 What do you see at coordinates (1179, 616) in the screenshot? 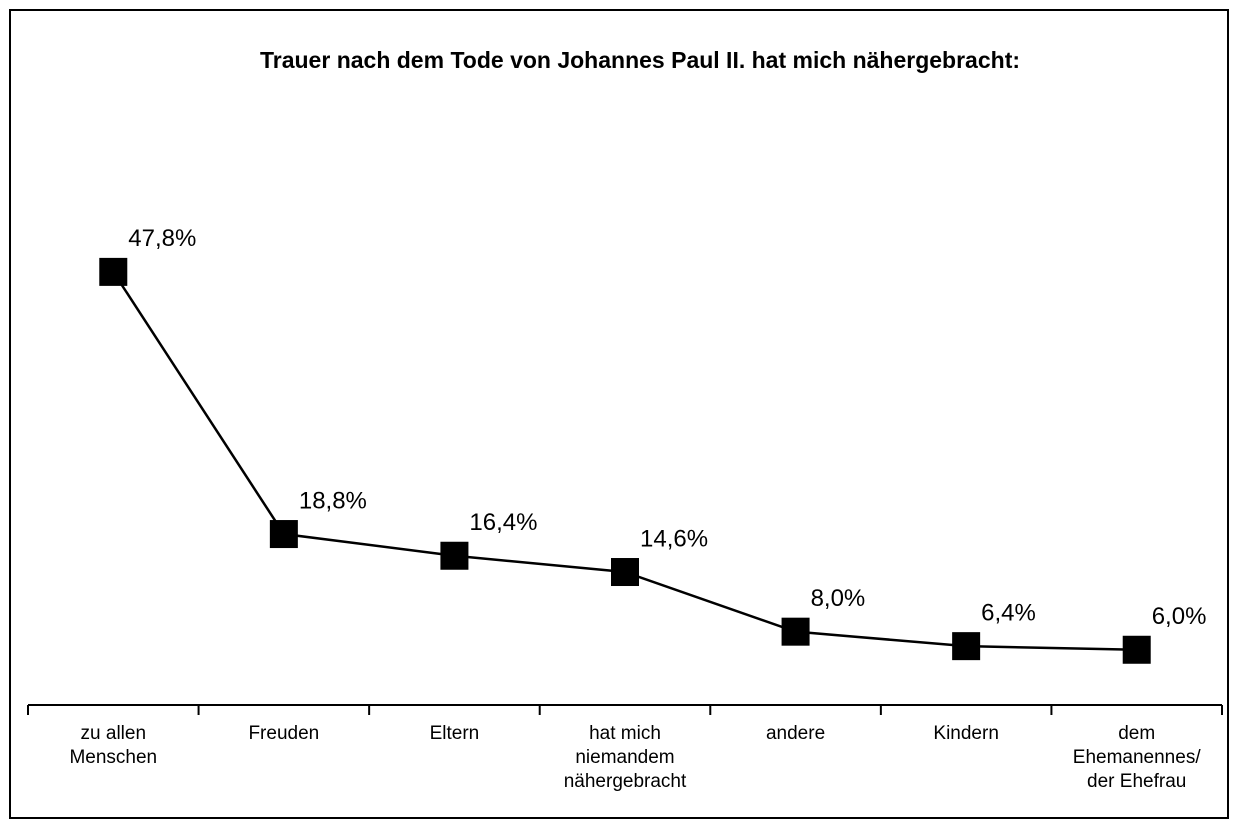
I see `data-label: 6,0%` at bounding box center [1179, 616].